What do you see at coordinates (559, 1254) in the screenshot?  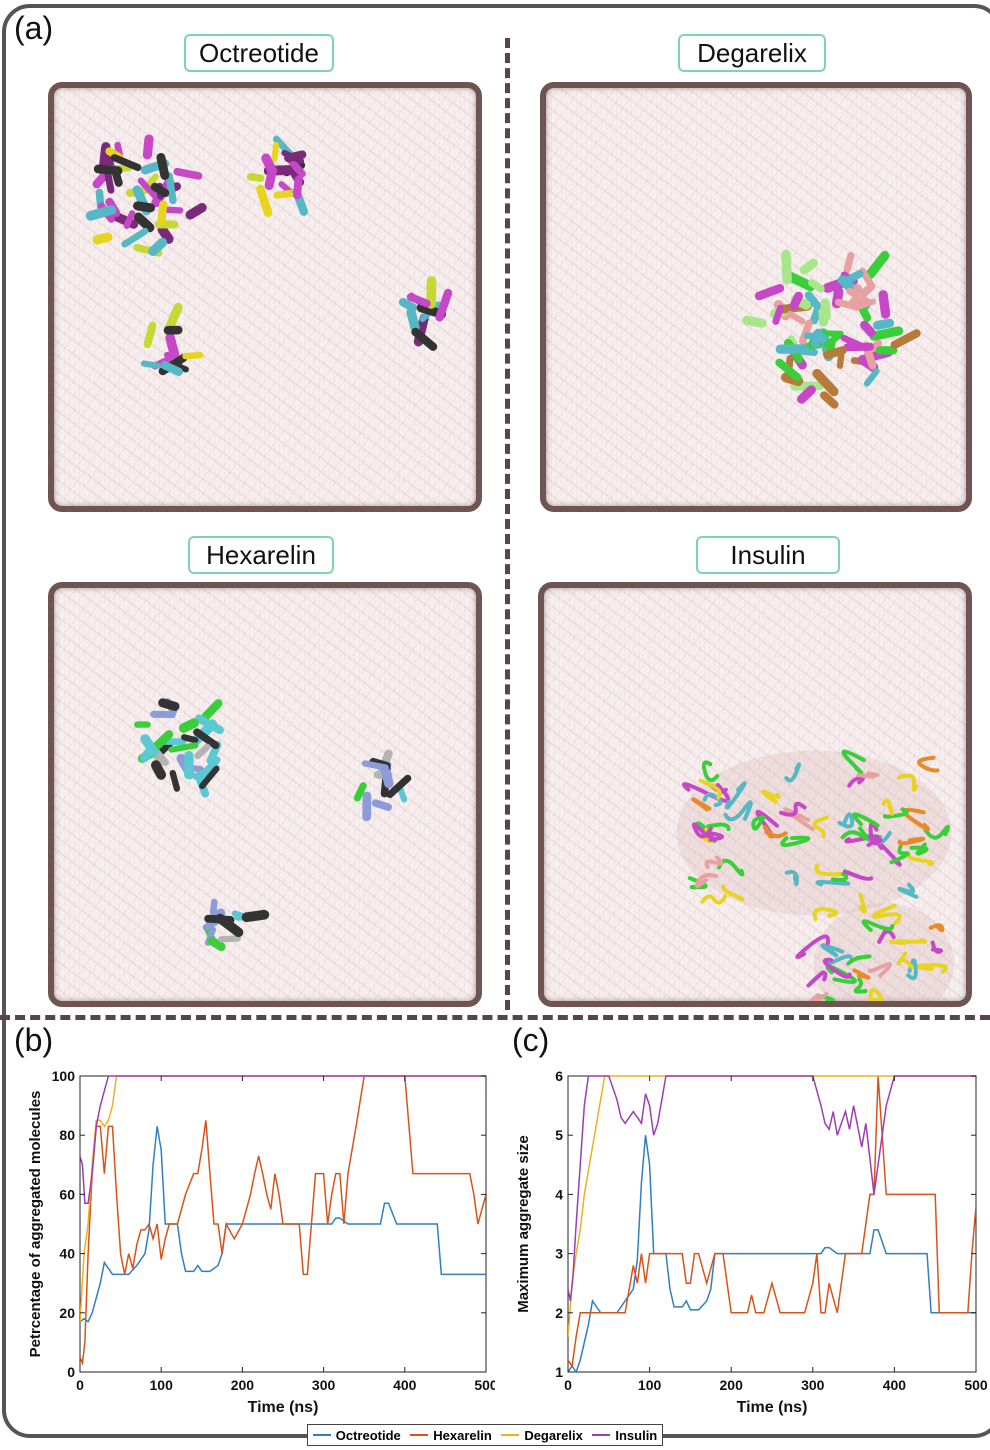 I see `y-tick-label: 3` at bounding box center [559, 1254].